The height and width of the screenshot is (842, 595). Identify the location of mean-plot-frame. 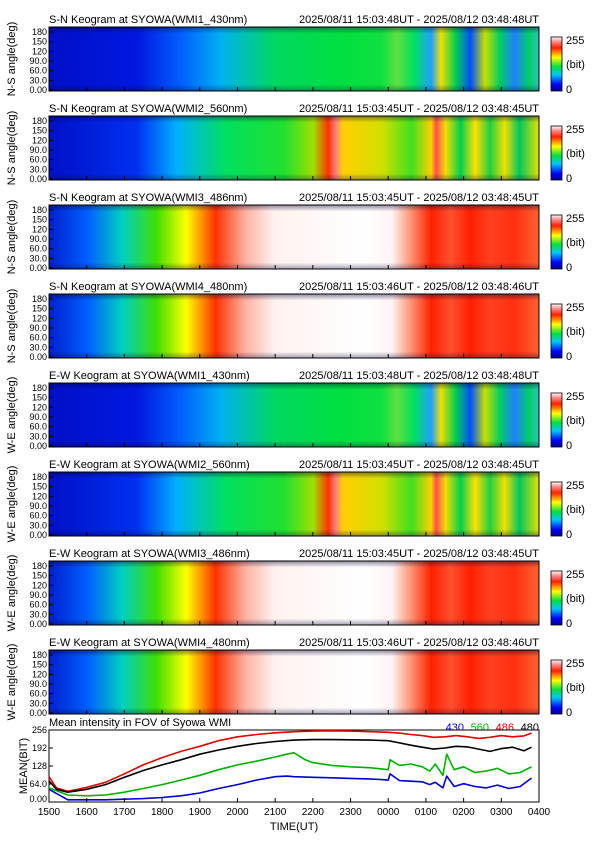
(294, 766).